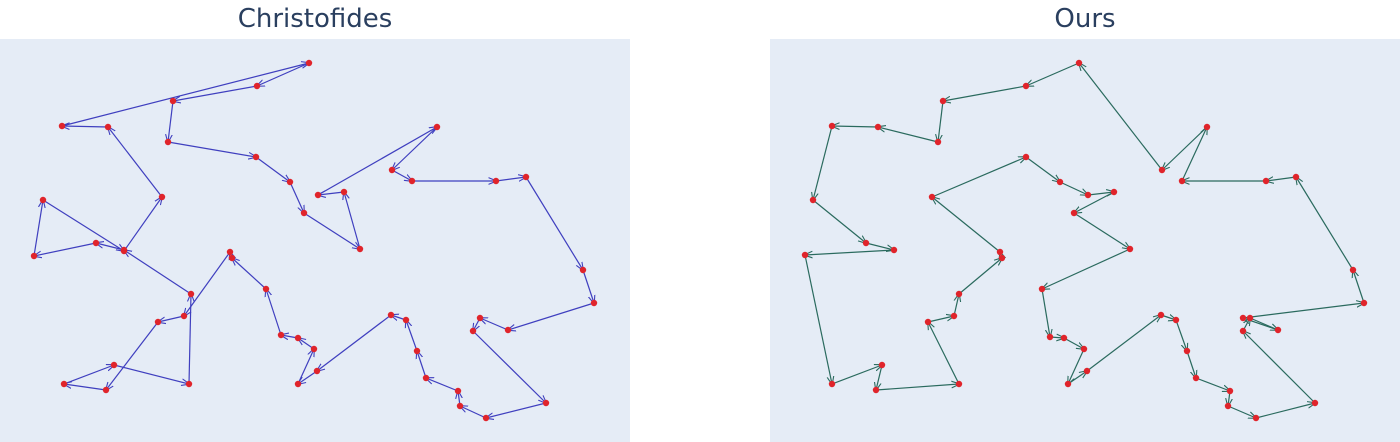  Describe the element at coordinates (315, 19) in the screenshot. I see `chart-title-christofides: Christofides` at that location.